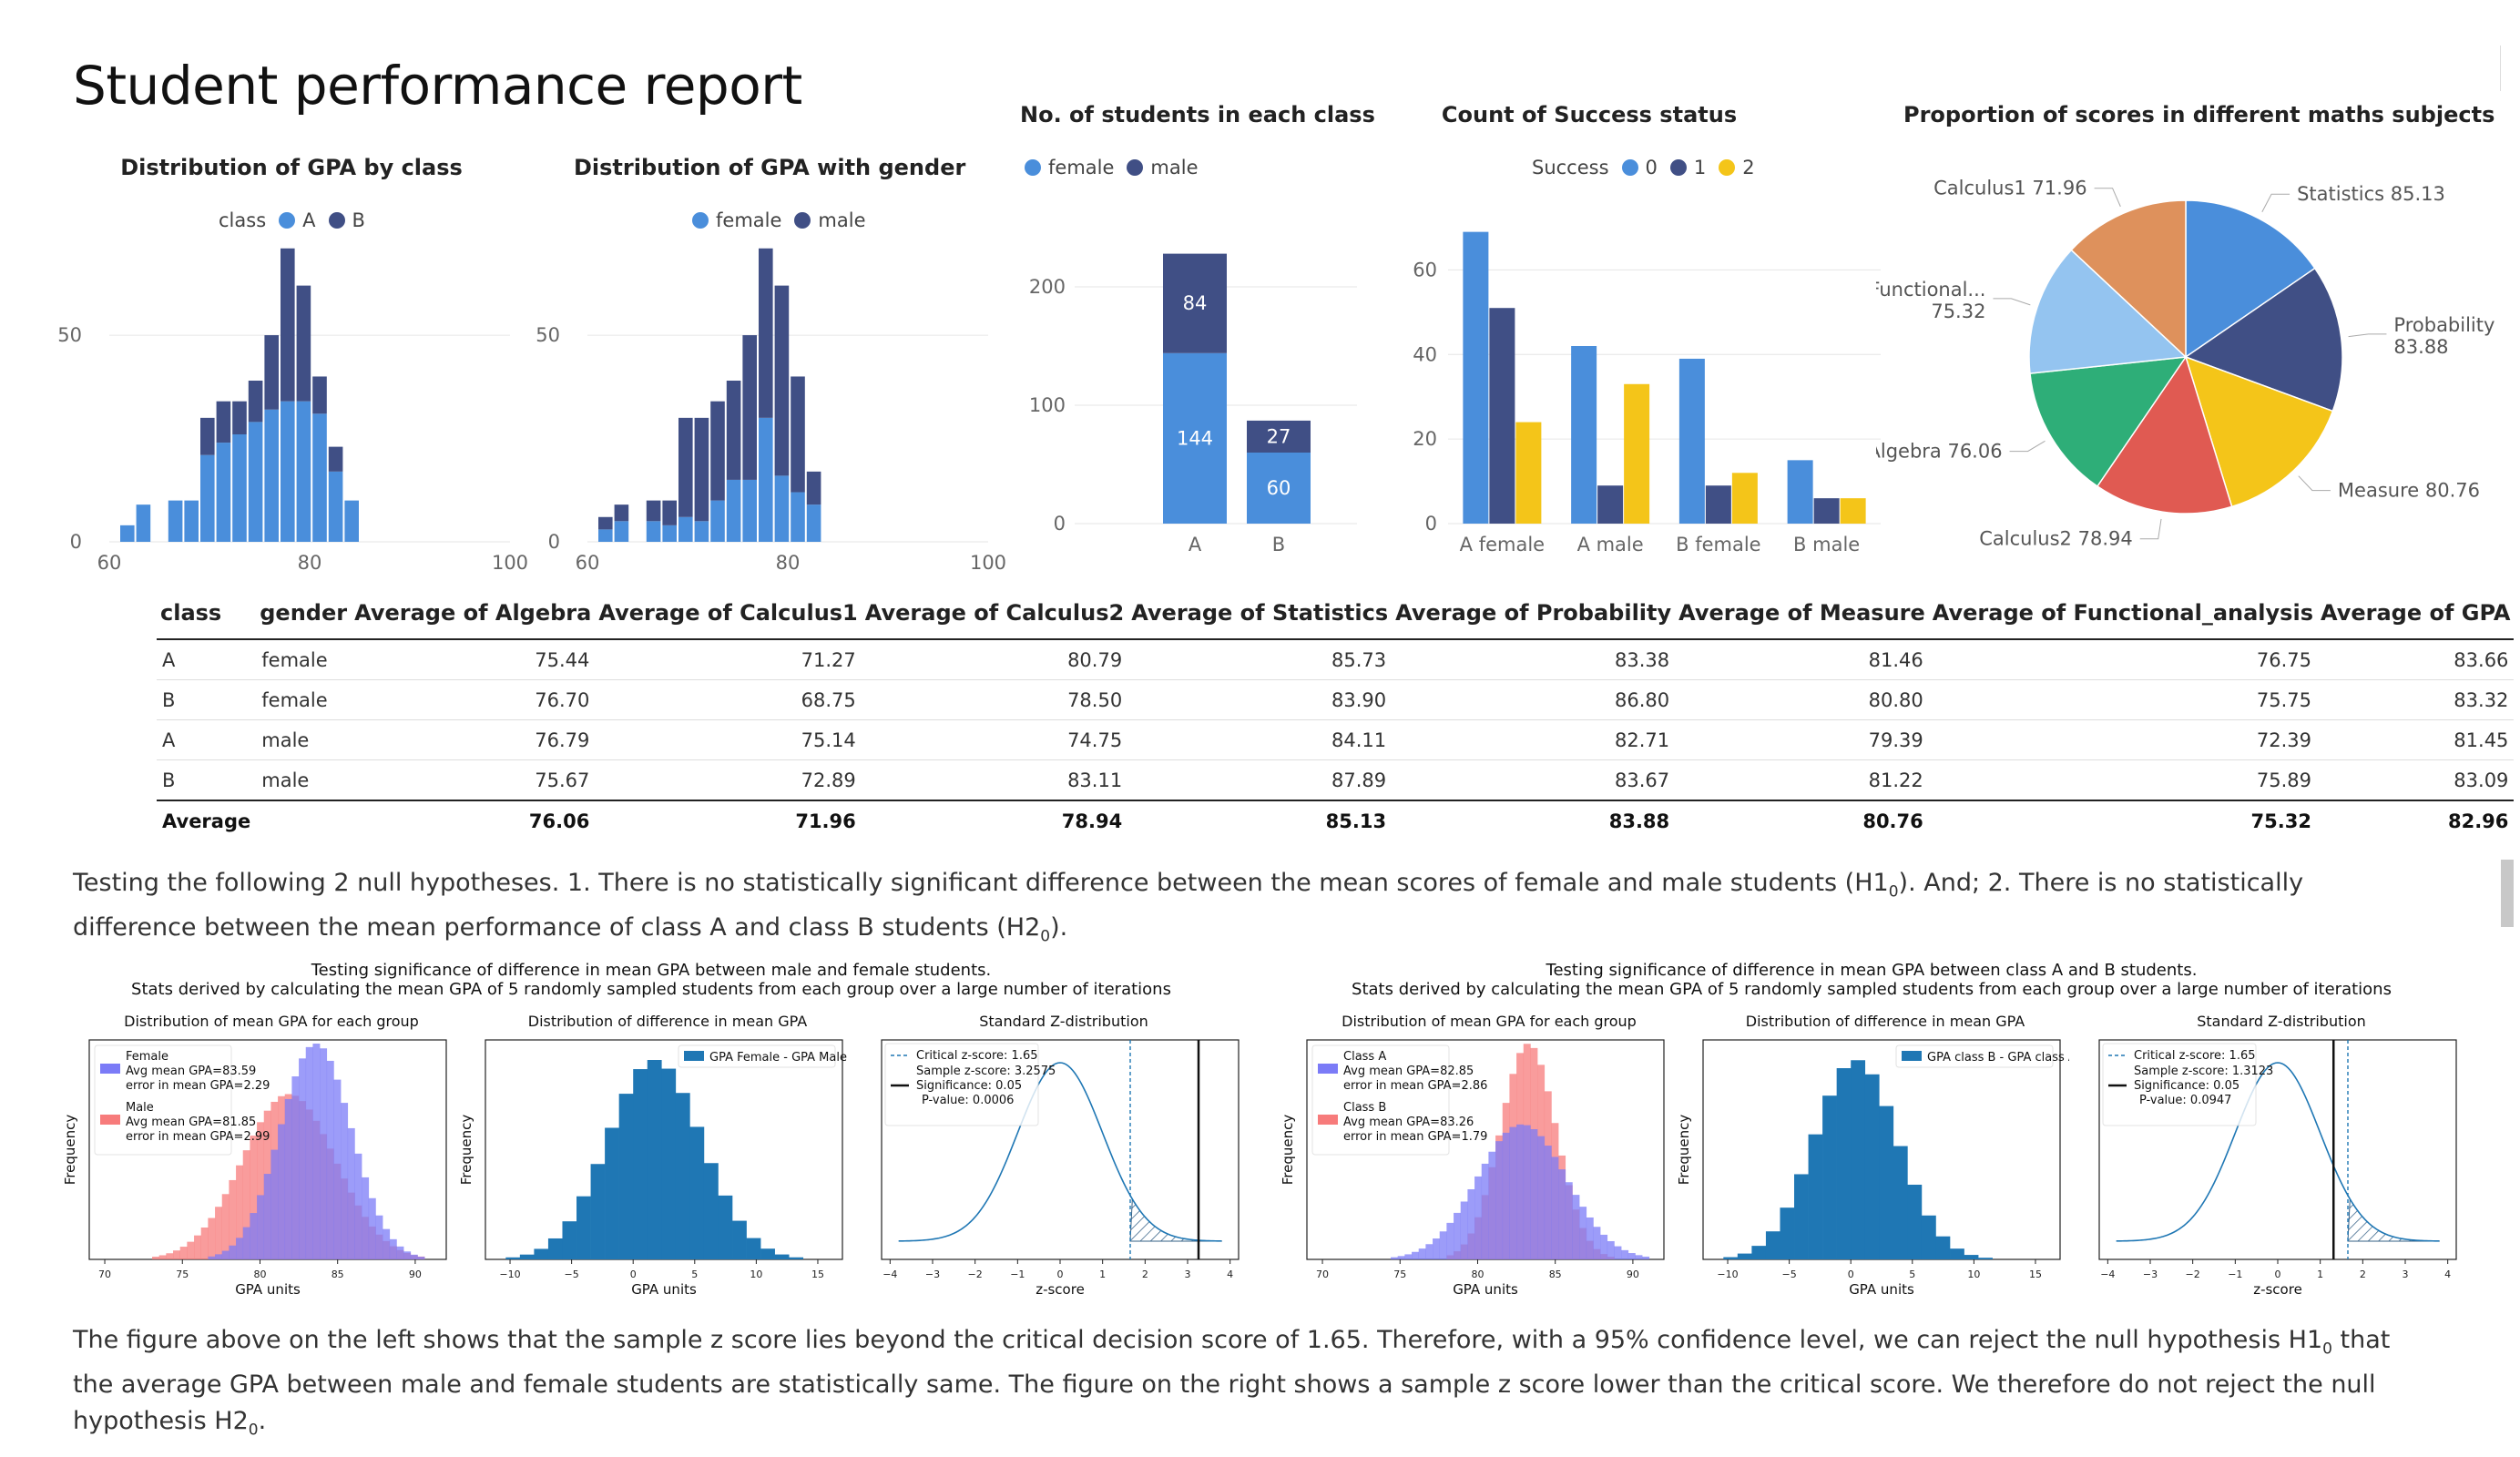 Image resolution: width=2520 pixels, height=1457 pixels. Describe the element at coordinates (1260, 614) in the screenshot. I see `column-header: Average of Statistics` at that location.